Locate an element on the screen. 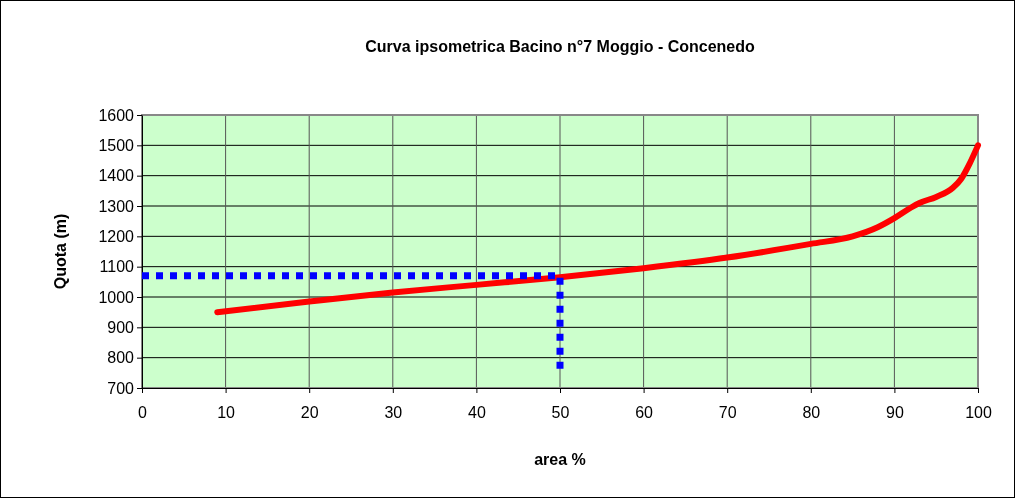 This screenshot has height=499, width=1016. x-tick-label: 90 is located at coordinates (895, 413).